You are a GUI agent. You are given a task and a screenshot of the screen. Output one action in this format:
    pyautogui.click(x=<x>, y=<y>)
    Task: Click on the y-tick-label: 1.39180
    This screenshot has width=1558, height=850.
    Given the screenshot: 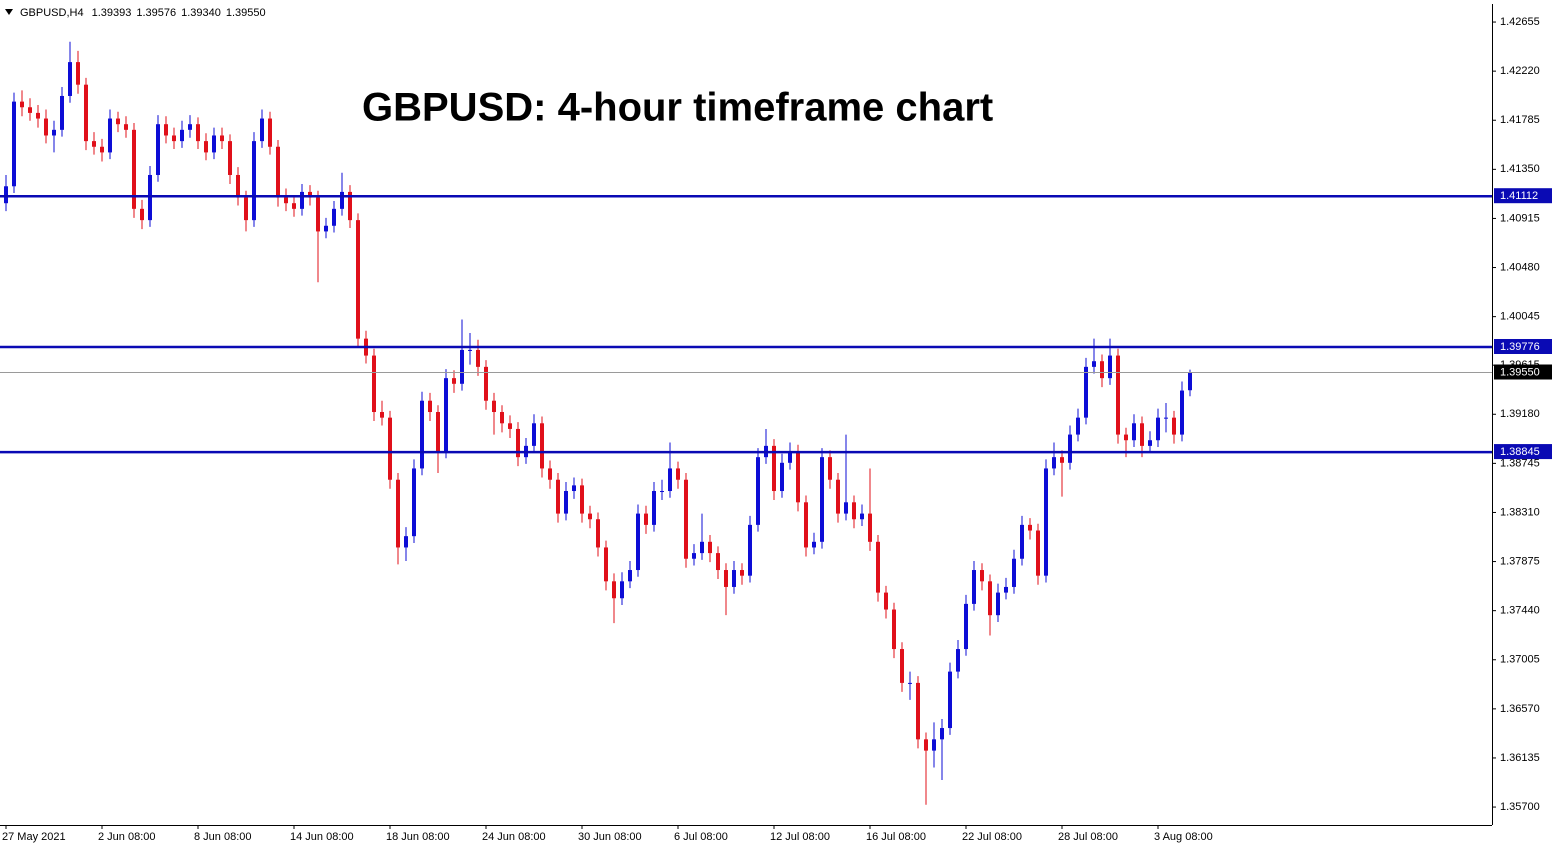 What is the action you would take?
    pyautogui.click(x=1520, y=414)
    